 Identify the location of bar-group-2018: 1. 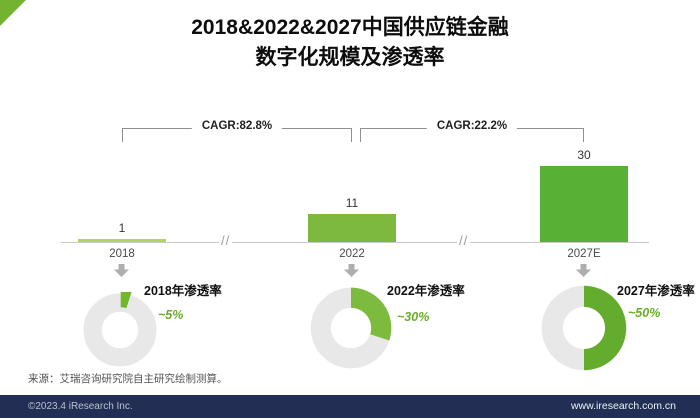
(122, 177).